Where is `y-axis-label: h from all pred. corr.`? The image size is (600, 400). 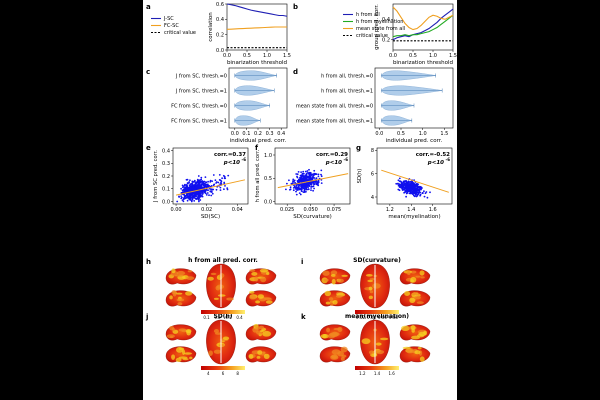 y-axis-label: h from all pred. corr. is located at coordinates (258, 175).